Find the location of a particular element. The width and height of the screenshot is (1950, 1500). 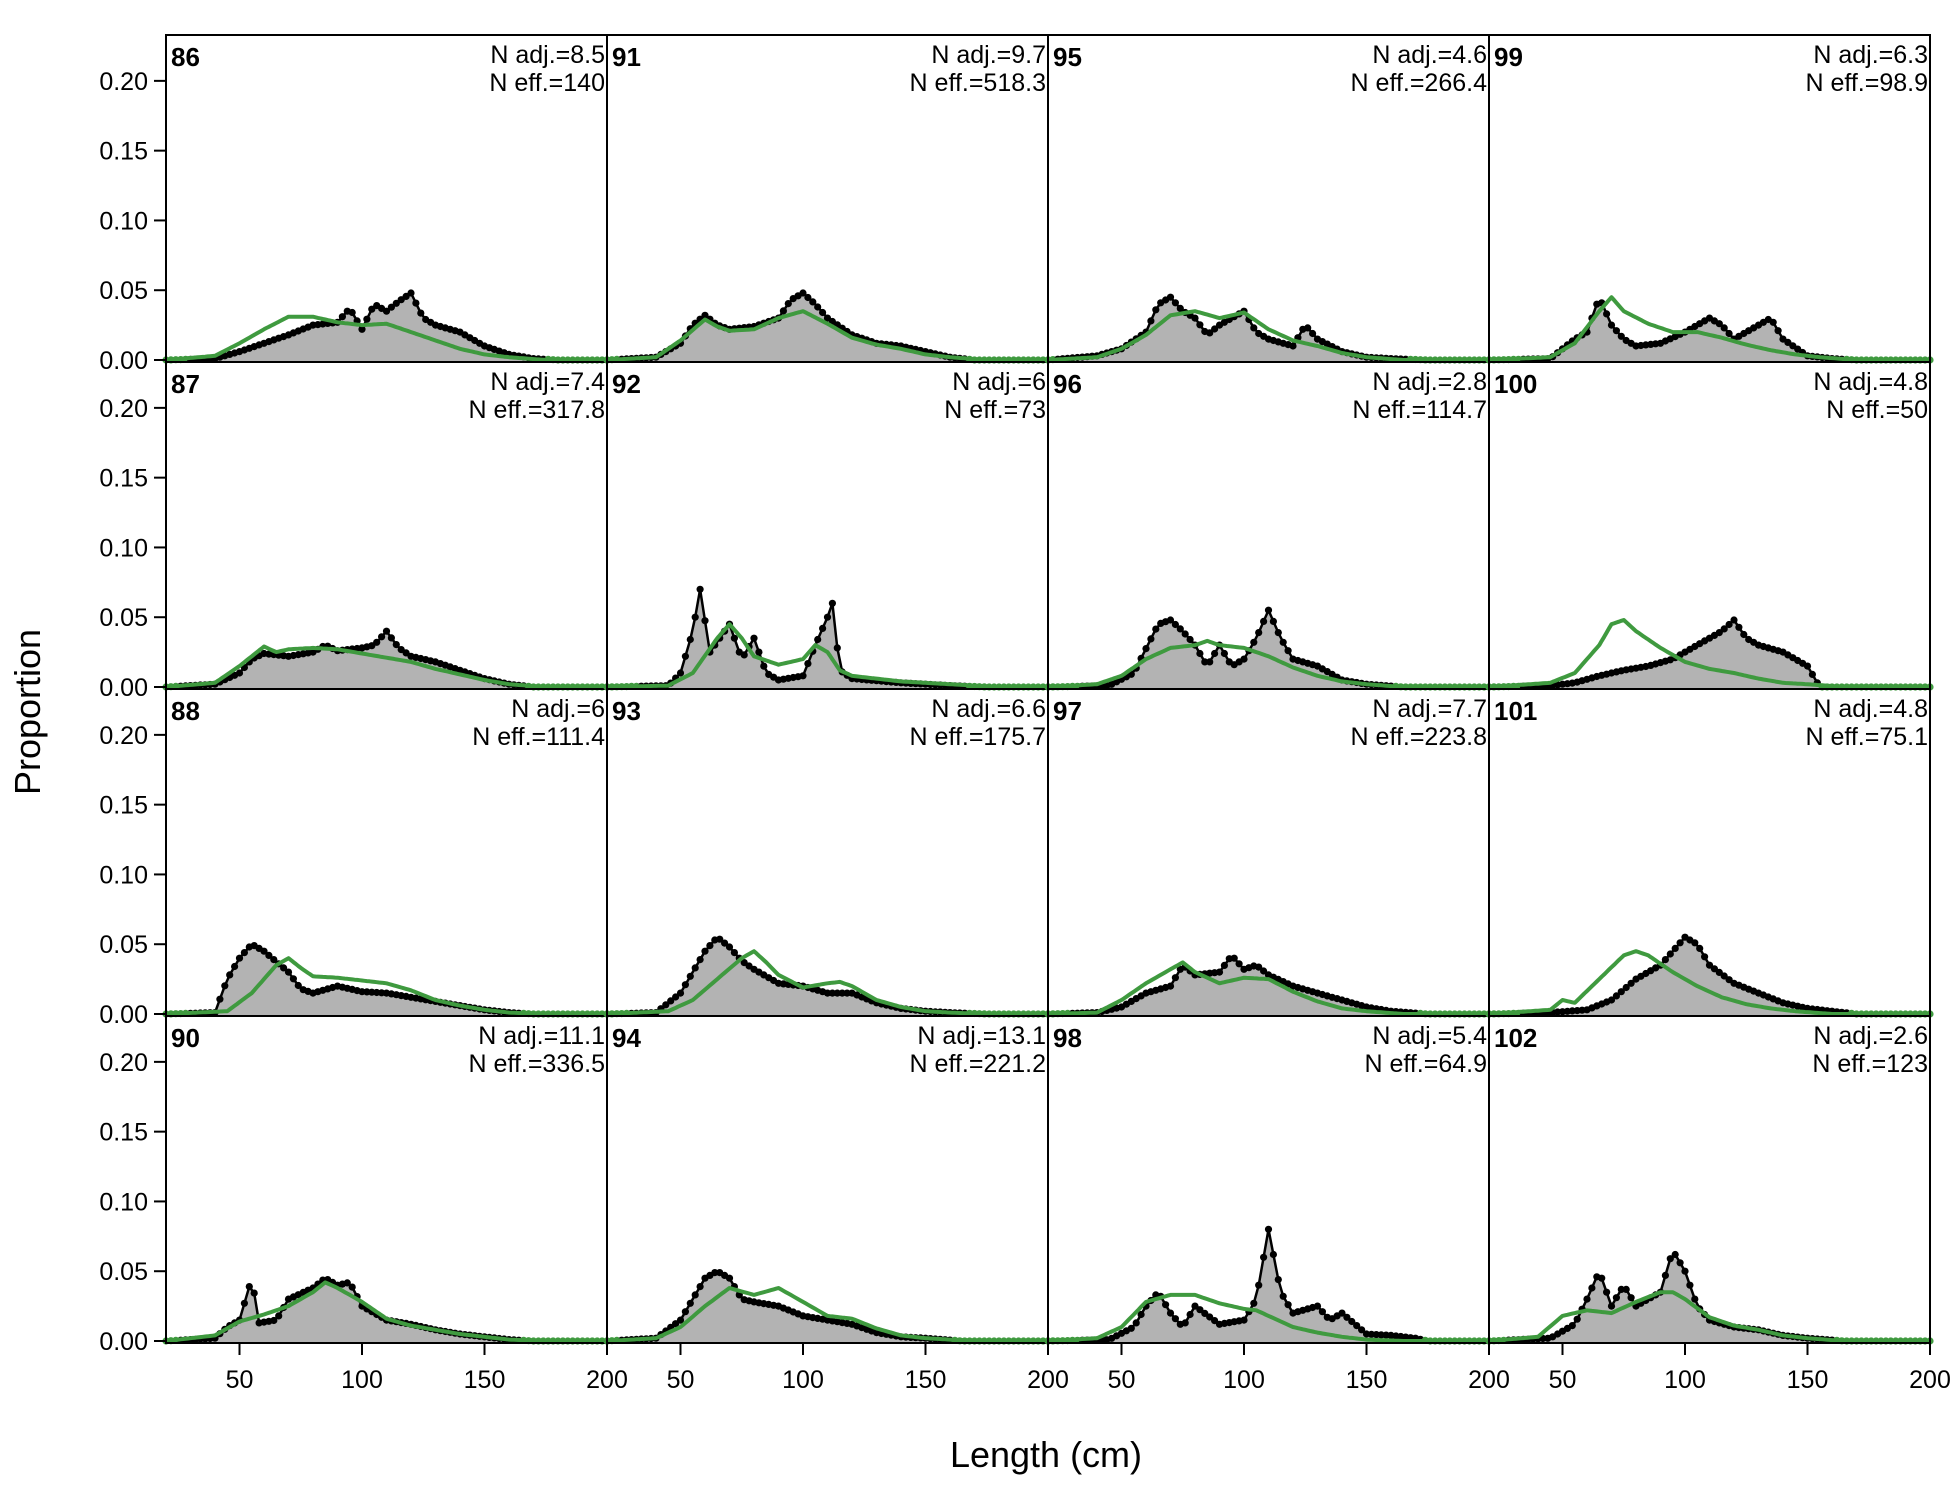

n-adj-label: N adj.=7.4 is located at coordinates (547, 382).